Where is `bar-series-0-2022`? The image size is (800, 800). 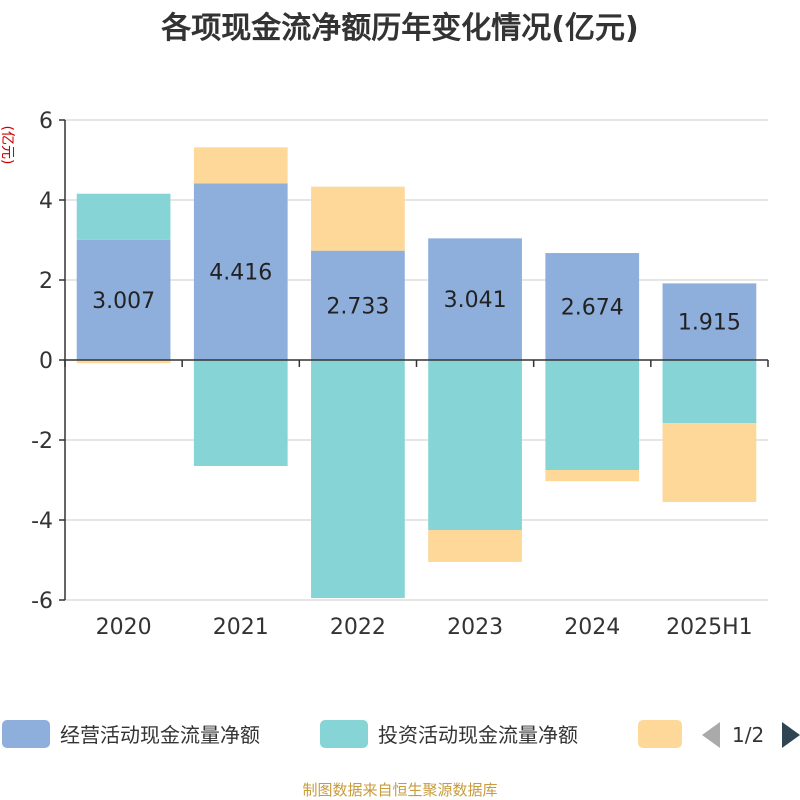 bar-series-0-2022 is located at coordinates (358, 305).